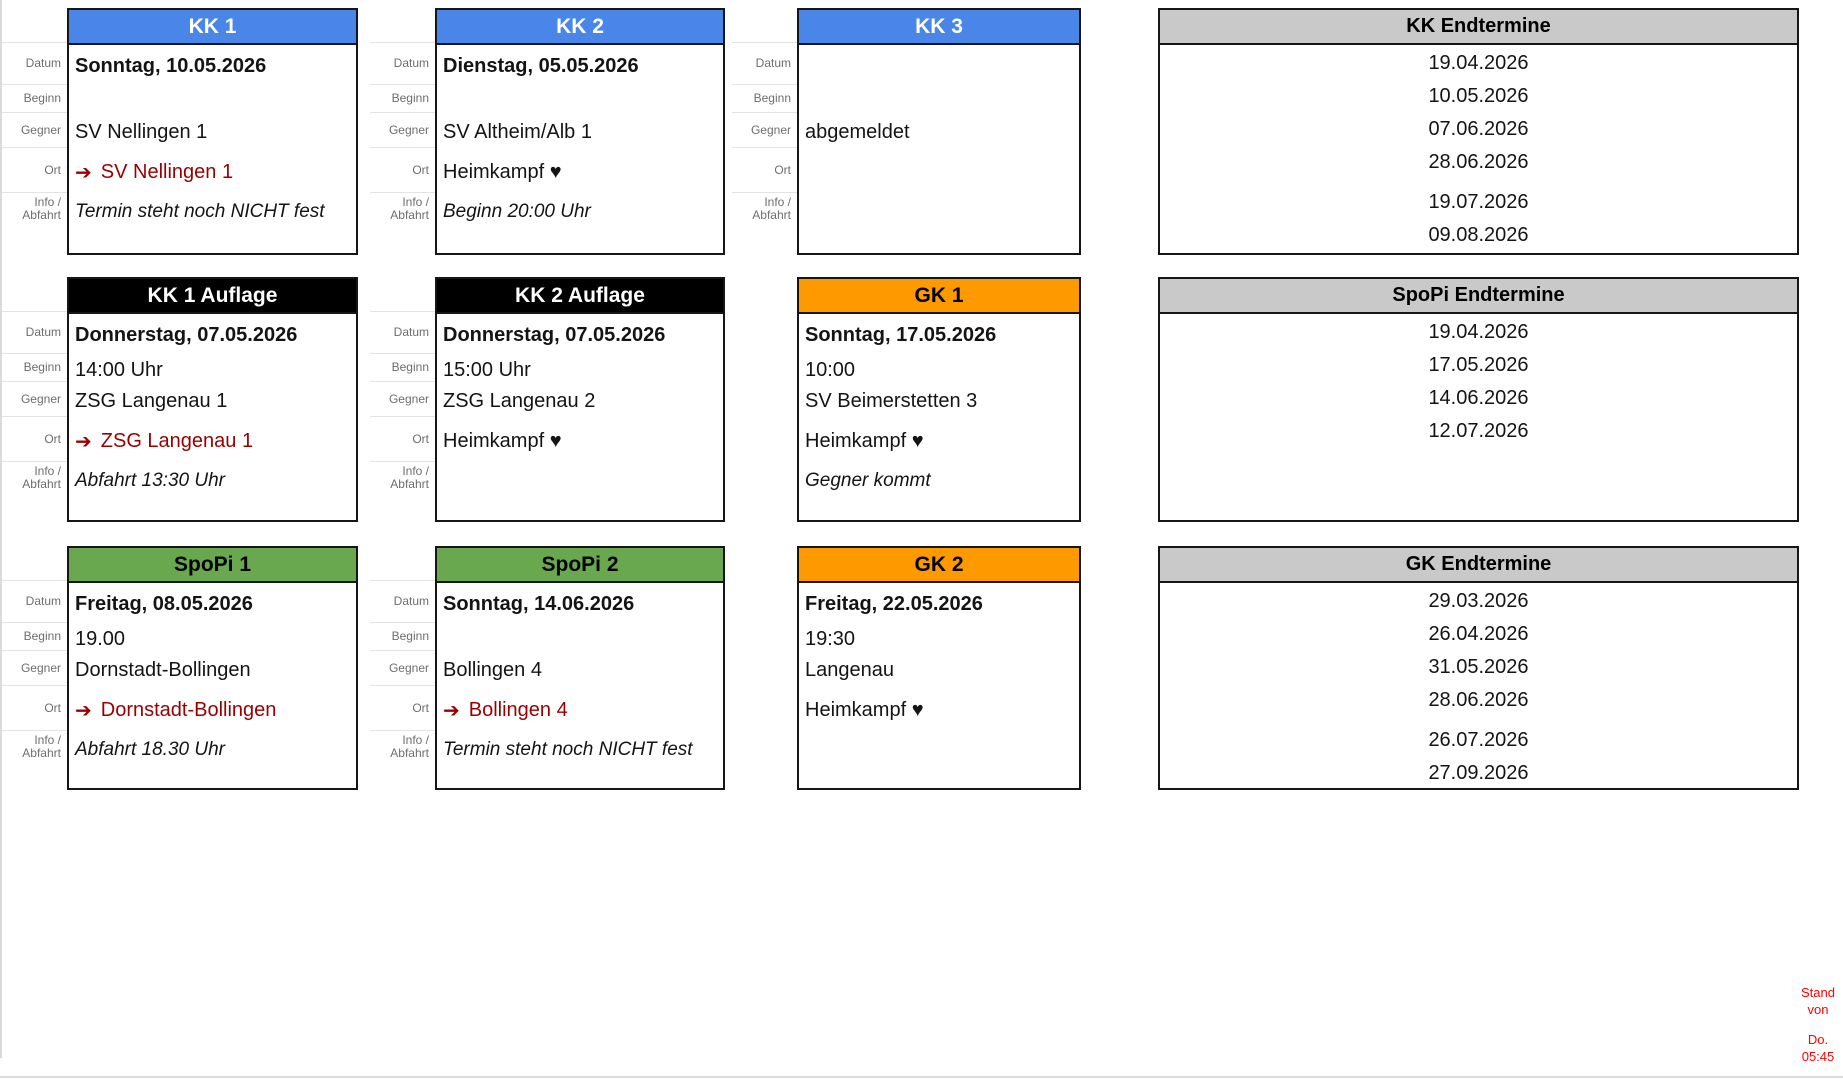 The image size is (1843, 1080). Describe the element at coordinates (150, 480) in the screenshot. I see `match-info: Abfahrt 13:30 Uhr` at that location.